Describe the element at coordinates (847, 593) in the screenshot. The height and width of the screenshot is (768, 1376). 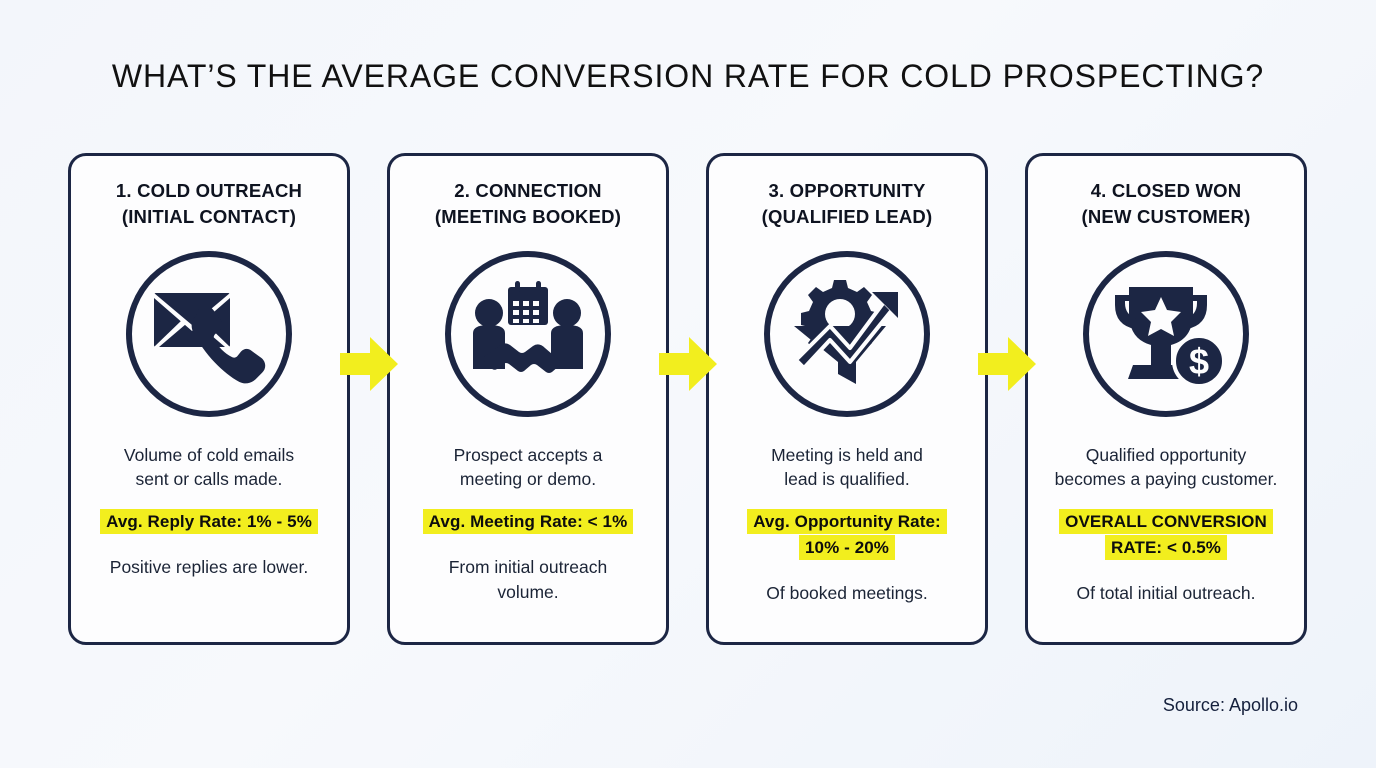
I see `stage-footnote: Of booked meetings.` at that location.